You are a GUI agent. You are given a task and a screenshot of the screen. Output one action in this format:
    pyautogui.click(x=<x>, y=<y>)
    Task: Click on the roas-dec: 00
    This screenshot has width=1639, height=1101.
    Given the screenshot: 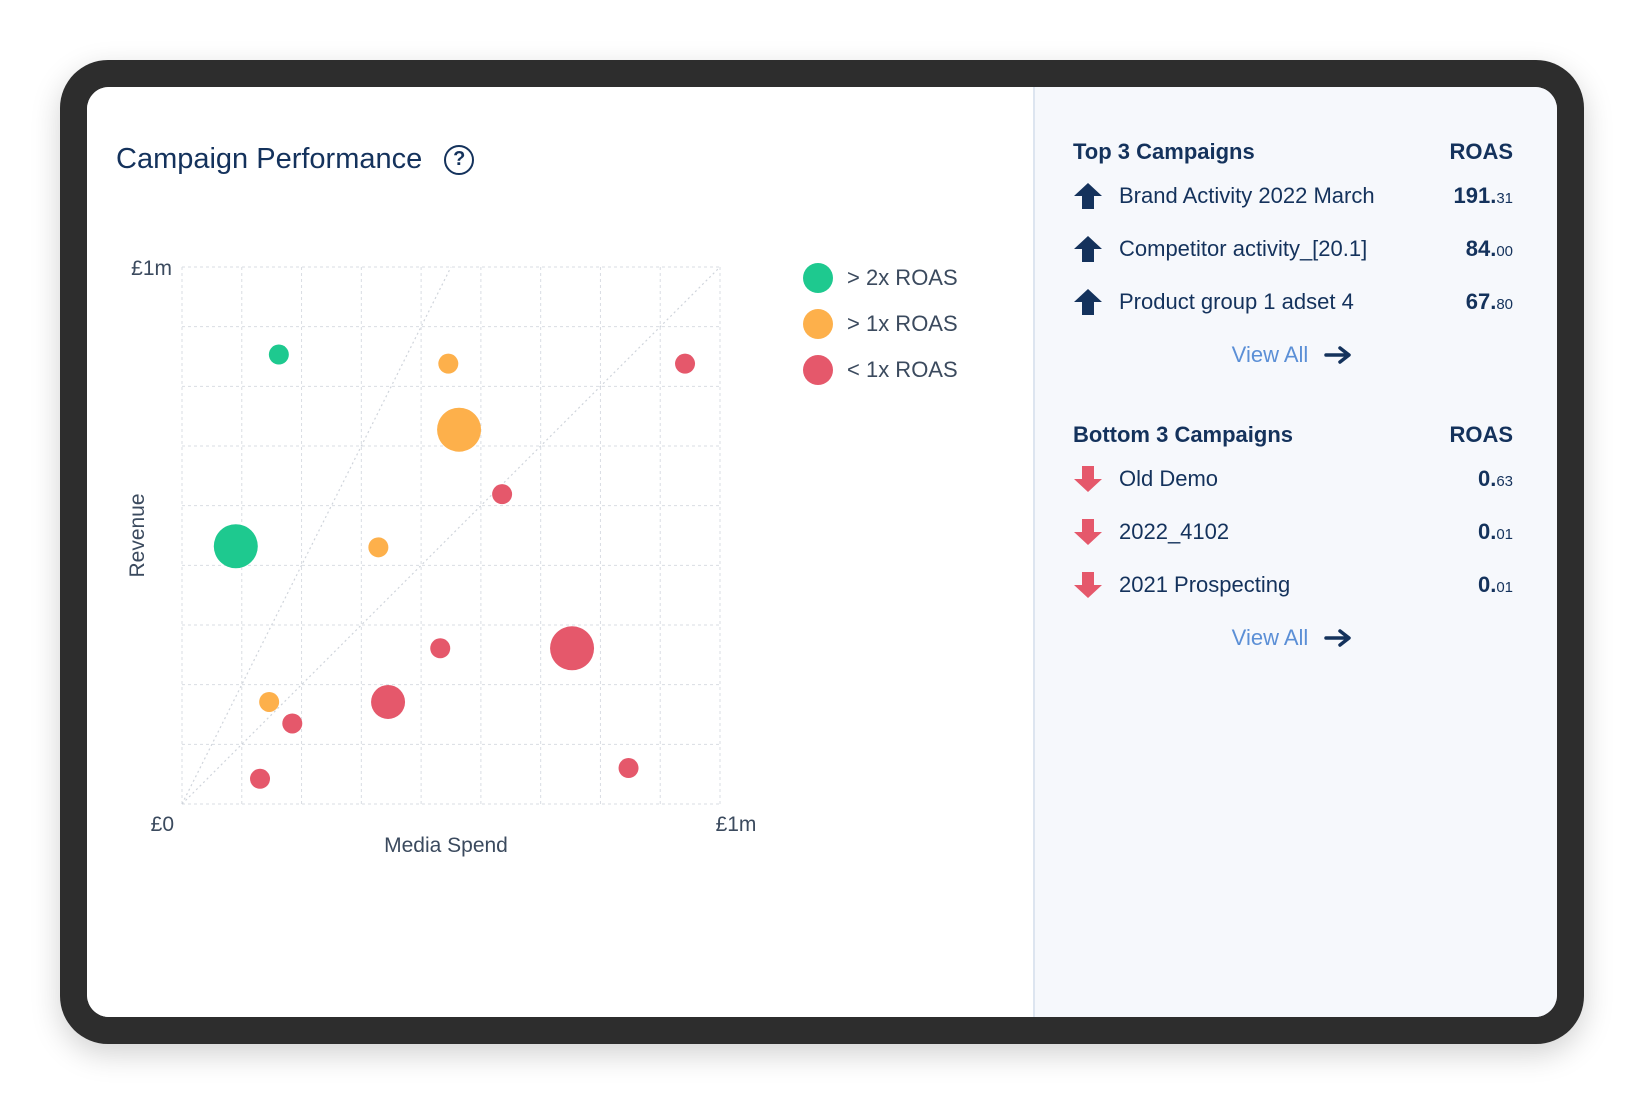 What is the action you would take?
    pyautogui.click(x=1504, y=251)
    